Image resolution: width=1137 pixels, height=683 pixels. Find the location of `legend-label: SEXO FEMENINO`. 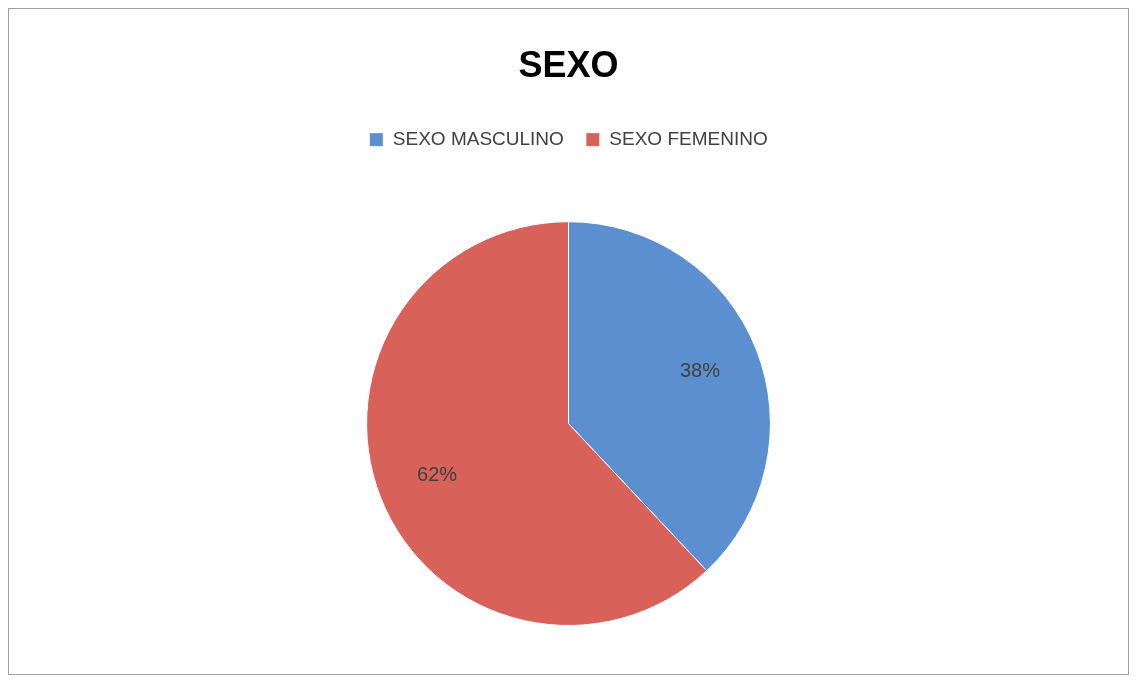

legend-label: SEXO FEMENINO is located at coordinates (688, 138).